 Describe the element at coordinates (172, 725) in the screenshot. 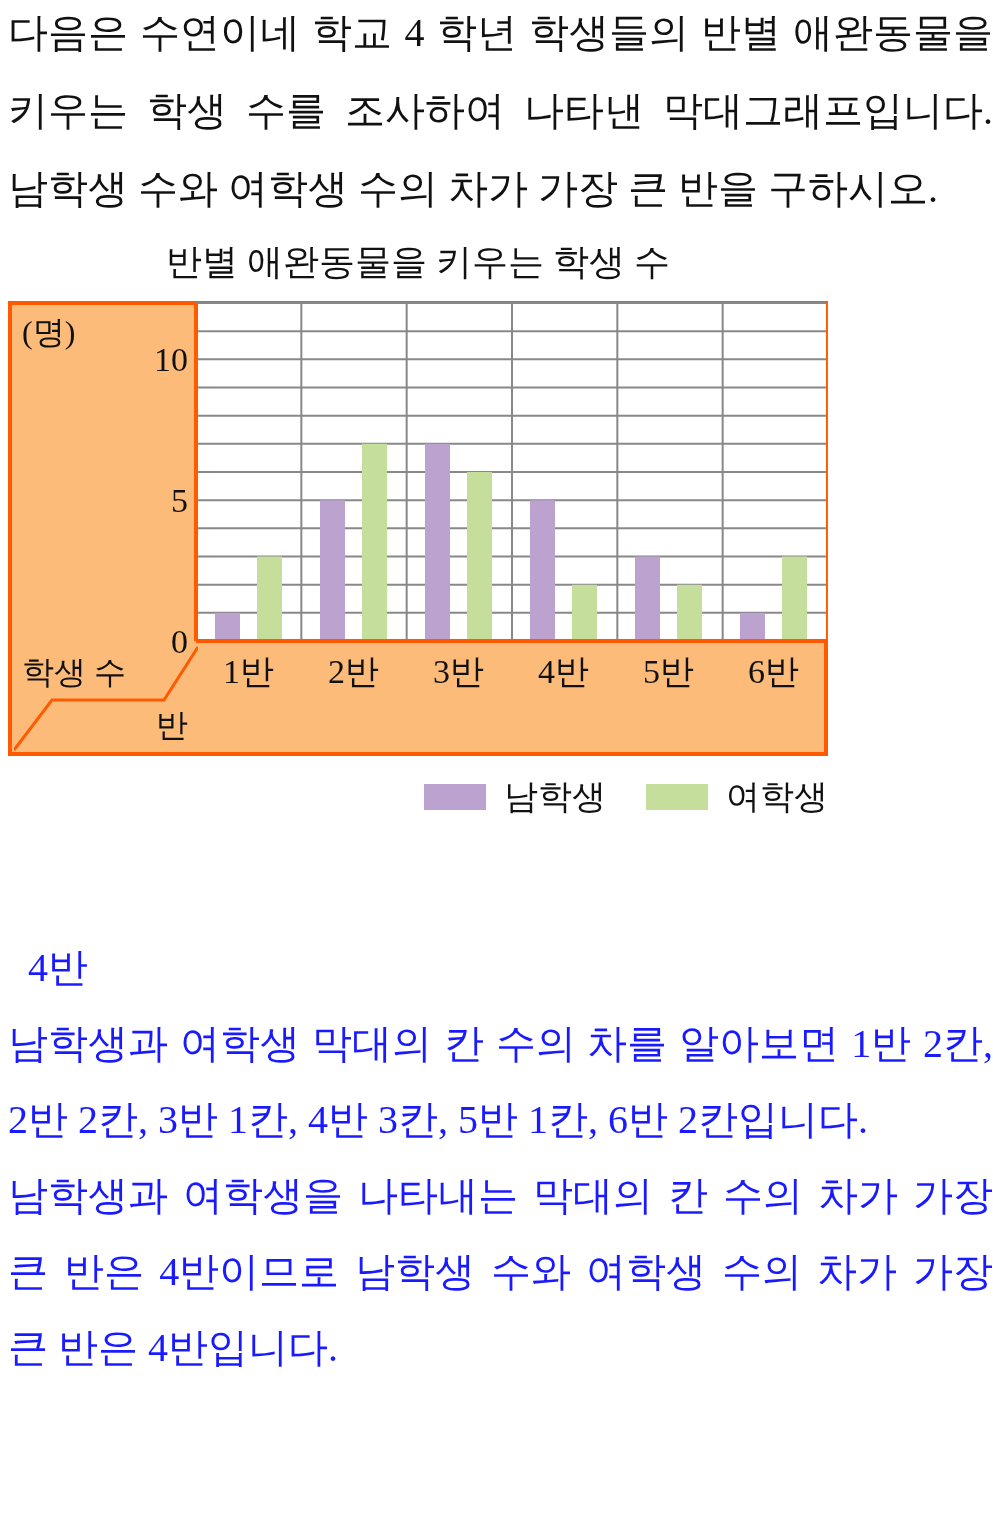

I see `x-axis-title: 반` at that location.